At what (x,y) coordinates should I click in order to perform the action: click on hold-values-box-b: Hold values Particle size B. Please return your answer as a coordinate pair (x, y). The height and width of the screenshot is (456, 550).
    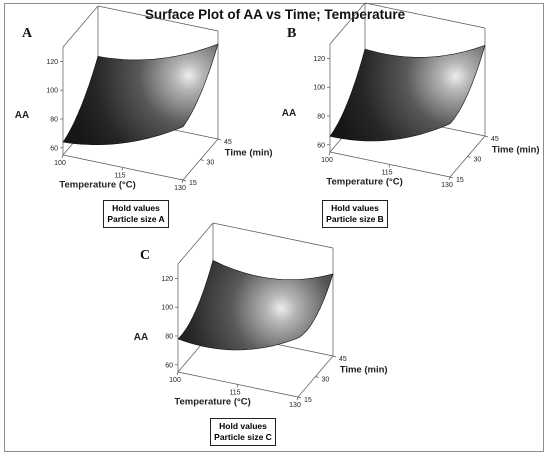
    Looking at the image, I should click on (355, 214).